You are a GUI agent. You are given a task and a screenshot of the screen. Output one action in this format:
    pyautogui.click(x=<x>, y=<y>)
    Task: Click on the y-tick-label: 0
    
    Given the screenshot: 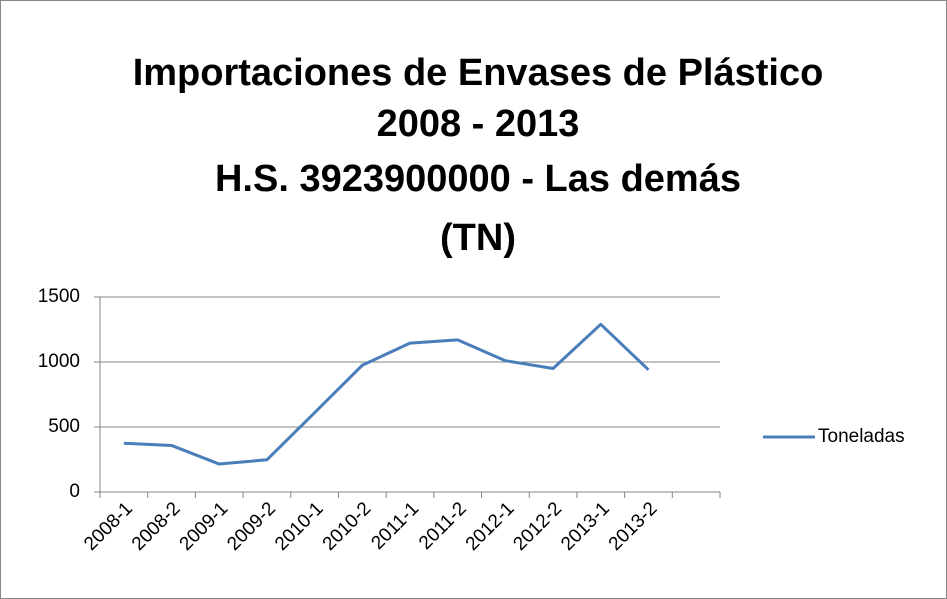 What is the action you would take?
    pyautogui.click(x=74, y=491)
    